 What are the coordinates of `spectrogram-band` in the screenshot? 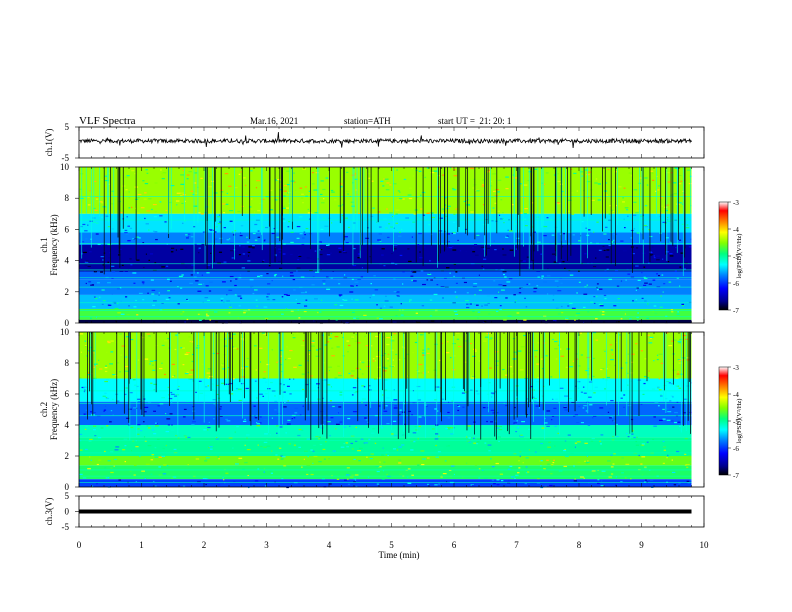 It's located at (385, 431).